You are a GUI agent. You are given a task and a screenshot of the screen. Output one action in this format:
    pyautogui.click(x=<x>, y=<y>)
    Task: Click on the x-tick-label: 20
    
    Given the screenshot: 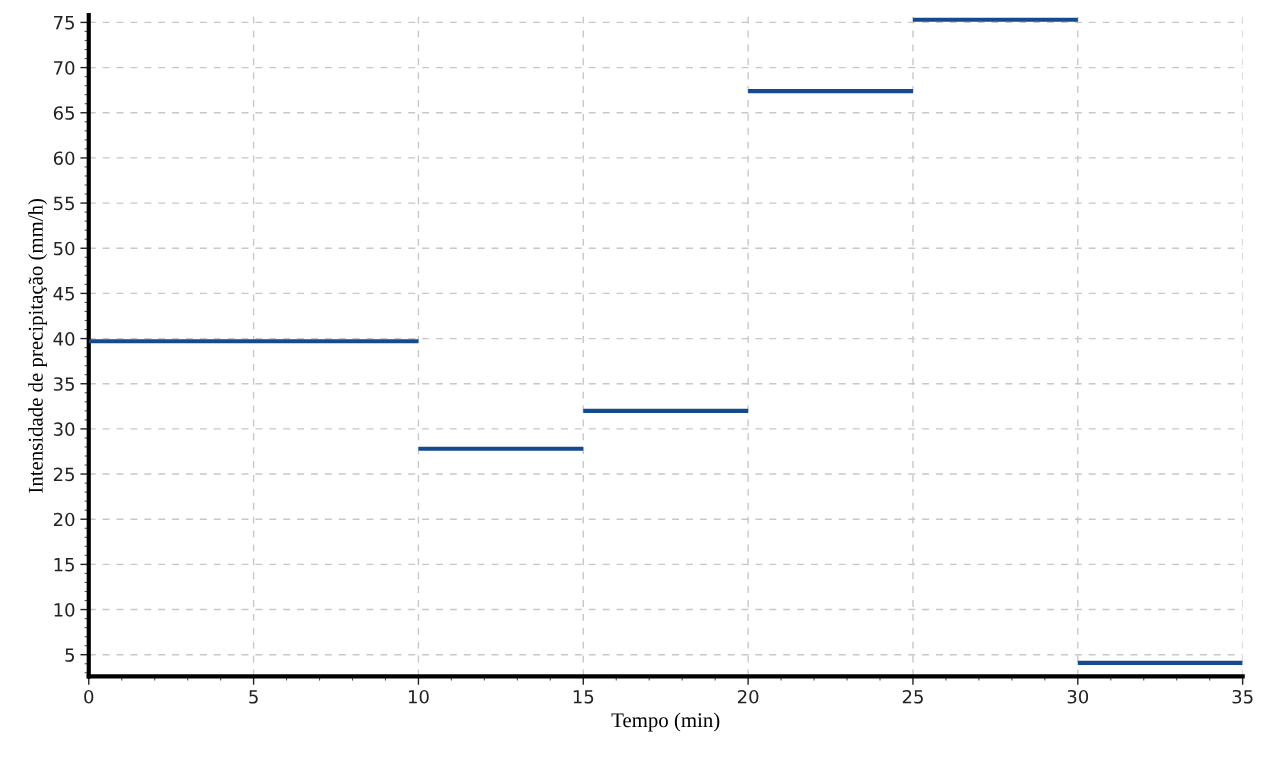 What is the action you would take?
    pyautogui.click(x=748, y=696)
    